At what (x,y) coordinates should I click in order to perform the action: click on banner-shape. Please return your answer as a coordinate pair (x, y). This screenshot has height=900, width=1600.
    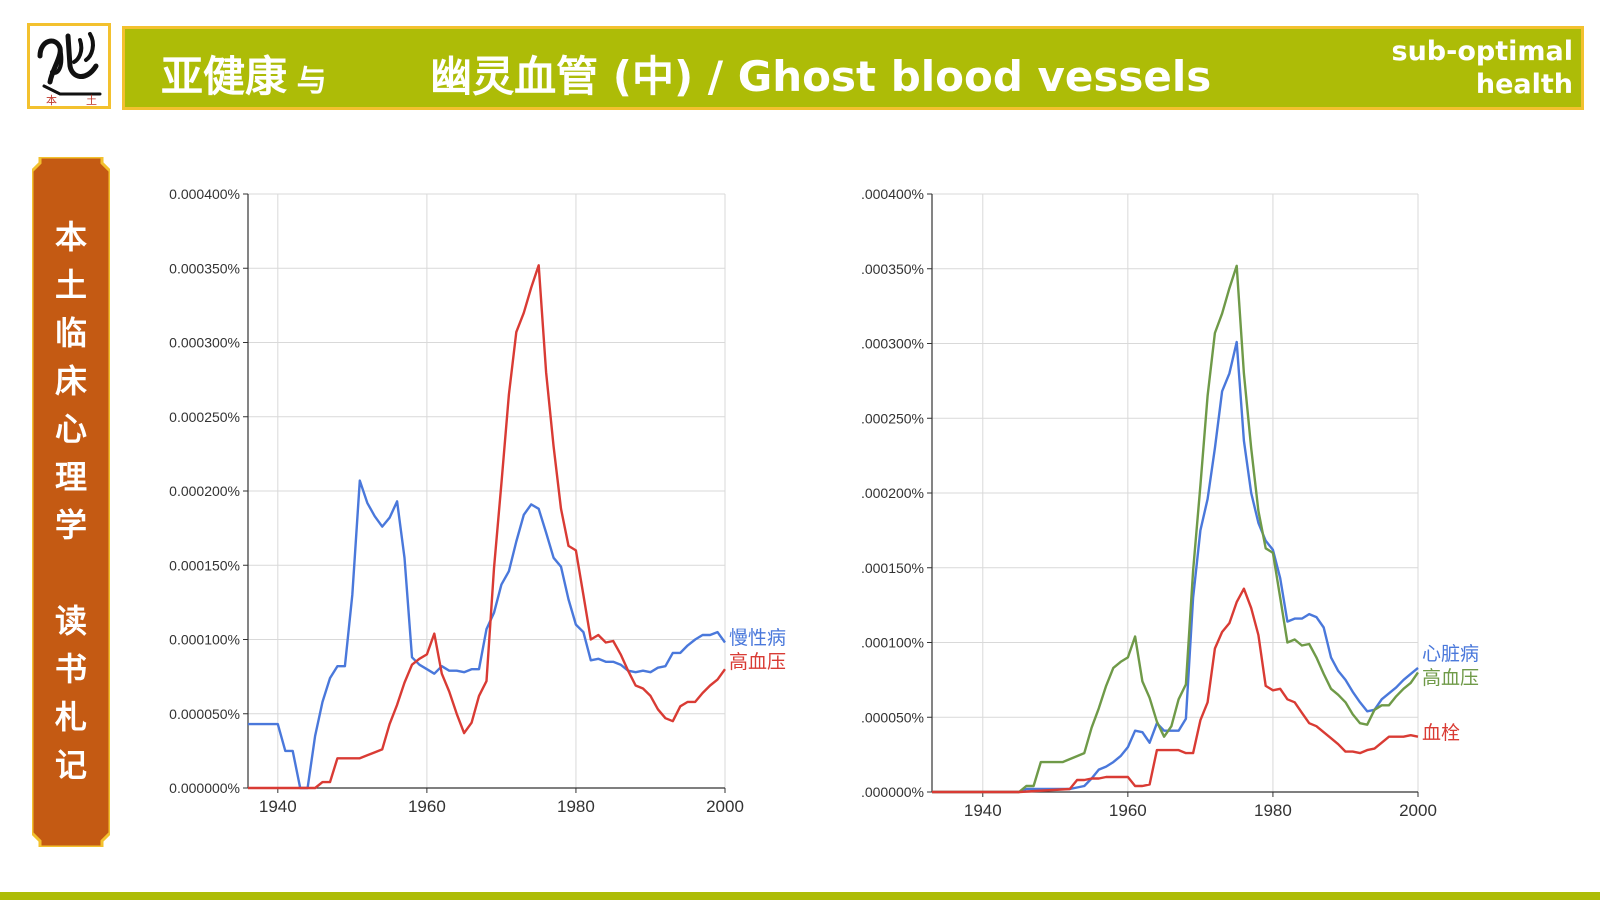
    Looking at the image, I should click on (71, 502).